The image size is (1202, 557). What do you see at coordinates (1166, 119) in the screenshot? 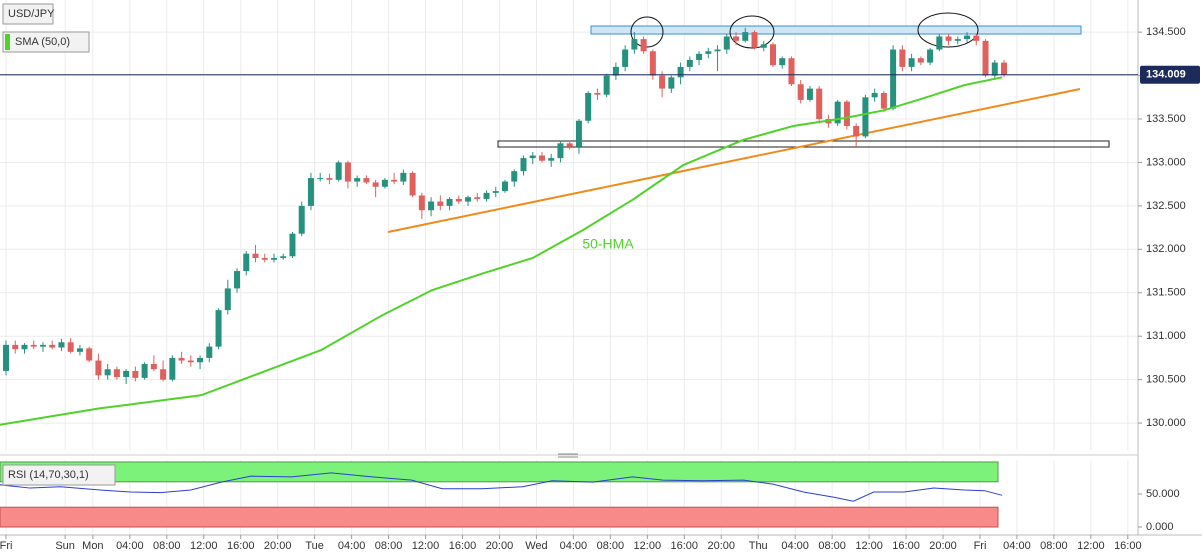
I see `y-tick-label: 133.500` at bounding box center [1166, 119].